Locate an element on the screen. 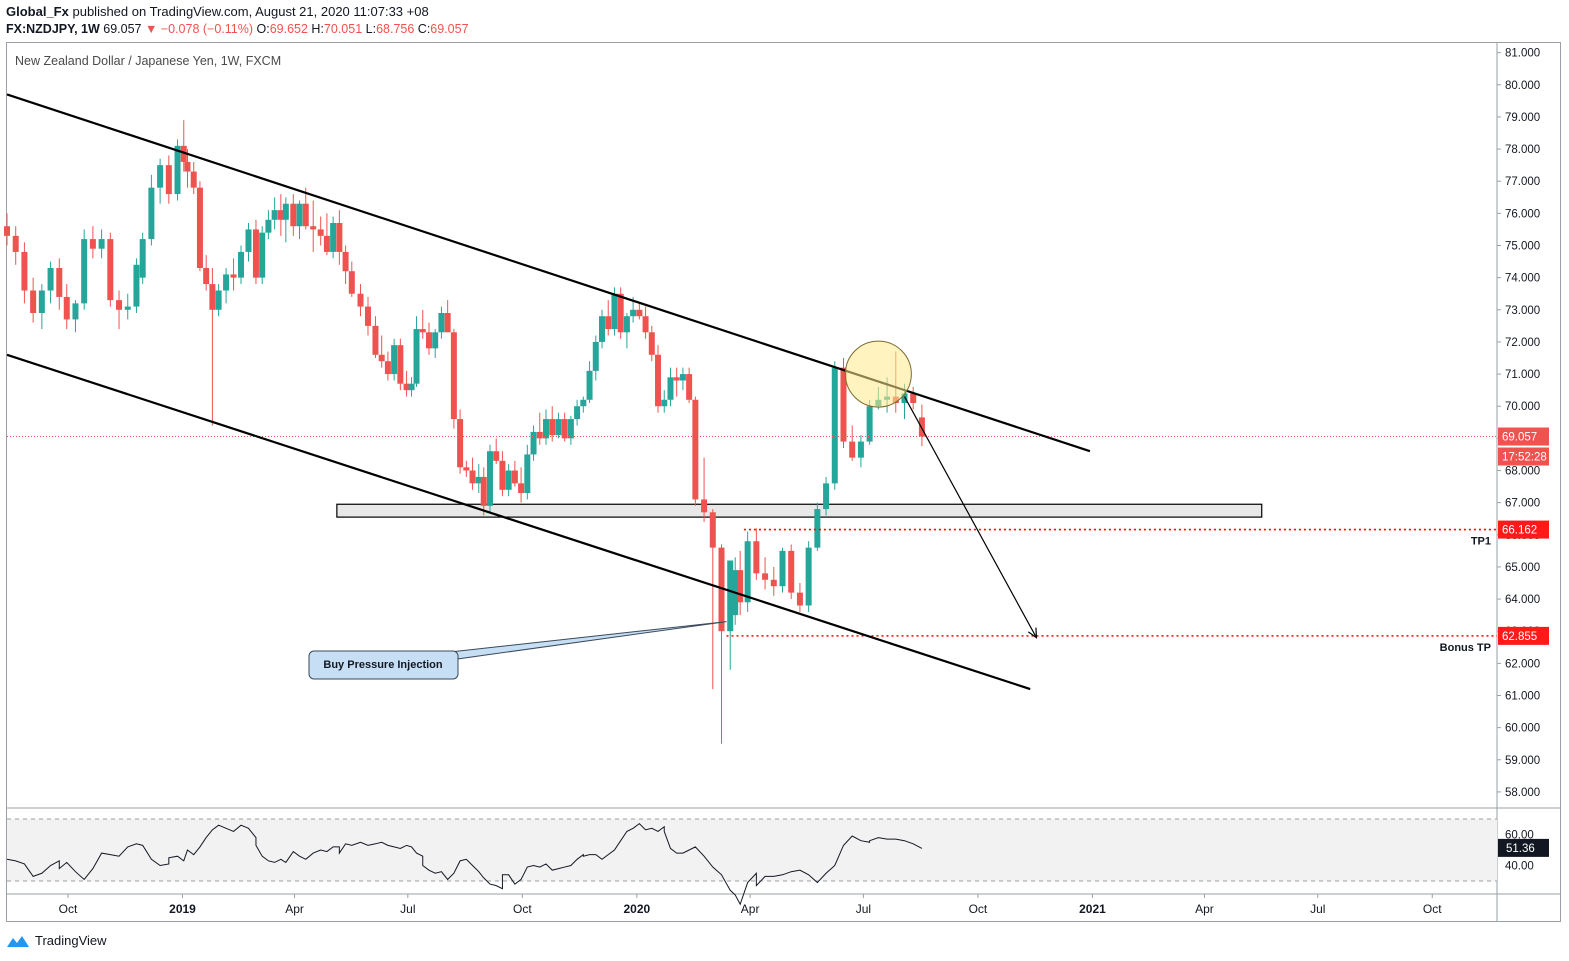 The width and height of the screenshot is (1569, 961). footer-brand: TradingView is located at coordinates (71, 940).